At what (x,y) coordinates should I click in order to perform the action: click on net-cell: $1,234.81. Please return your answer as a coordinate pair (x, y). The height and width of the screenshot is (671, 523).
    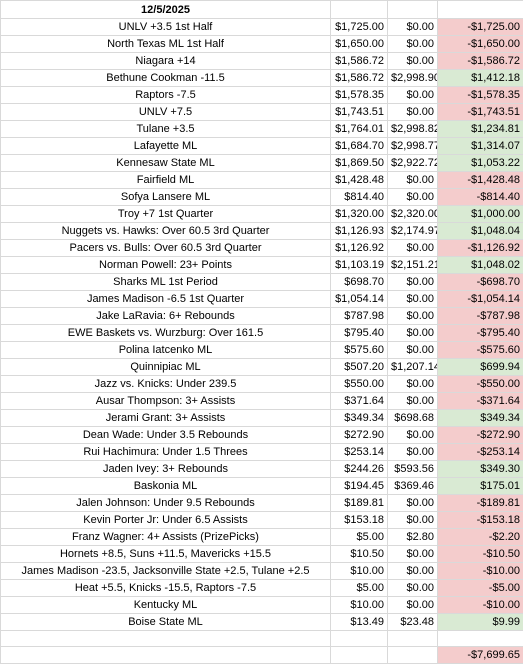
    Looking at the image, I should click on (480, 129).